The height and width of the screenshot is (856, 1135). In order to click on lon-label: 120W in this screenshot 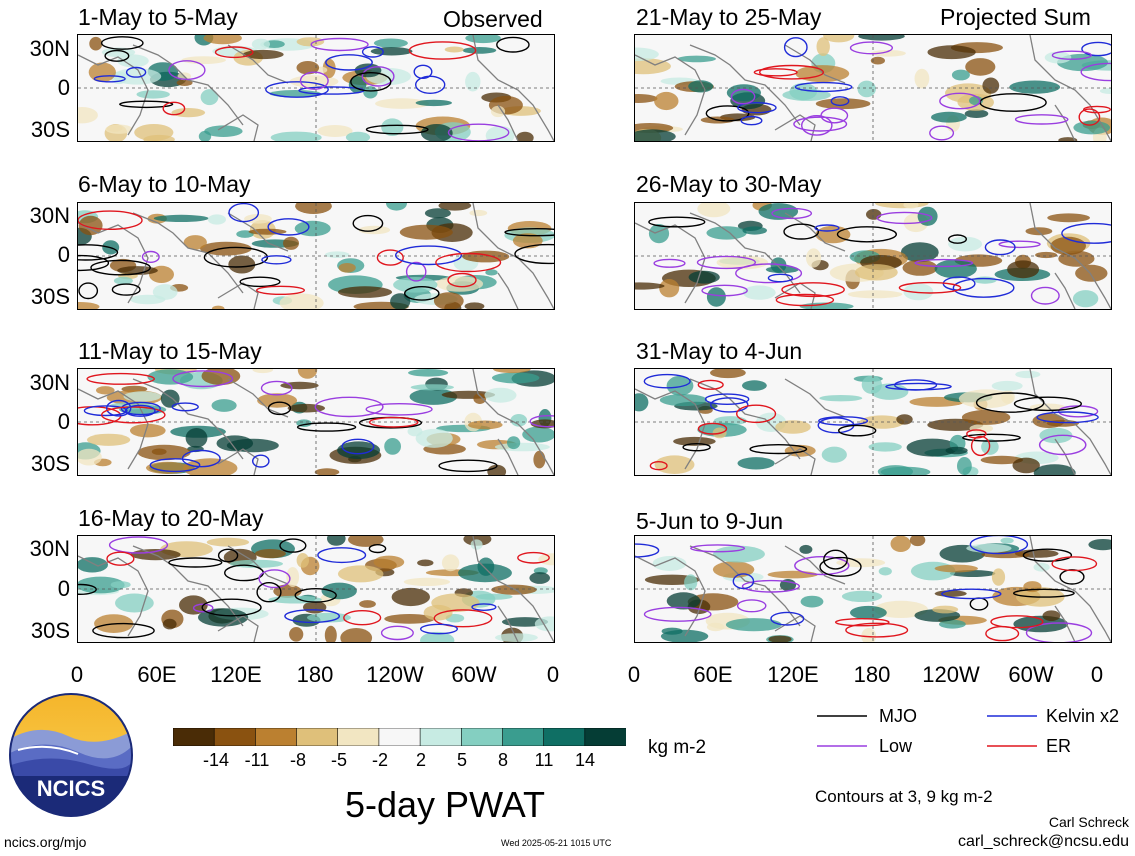, I will do `click(951, 674)`.